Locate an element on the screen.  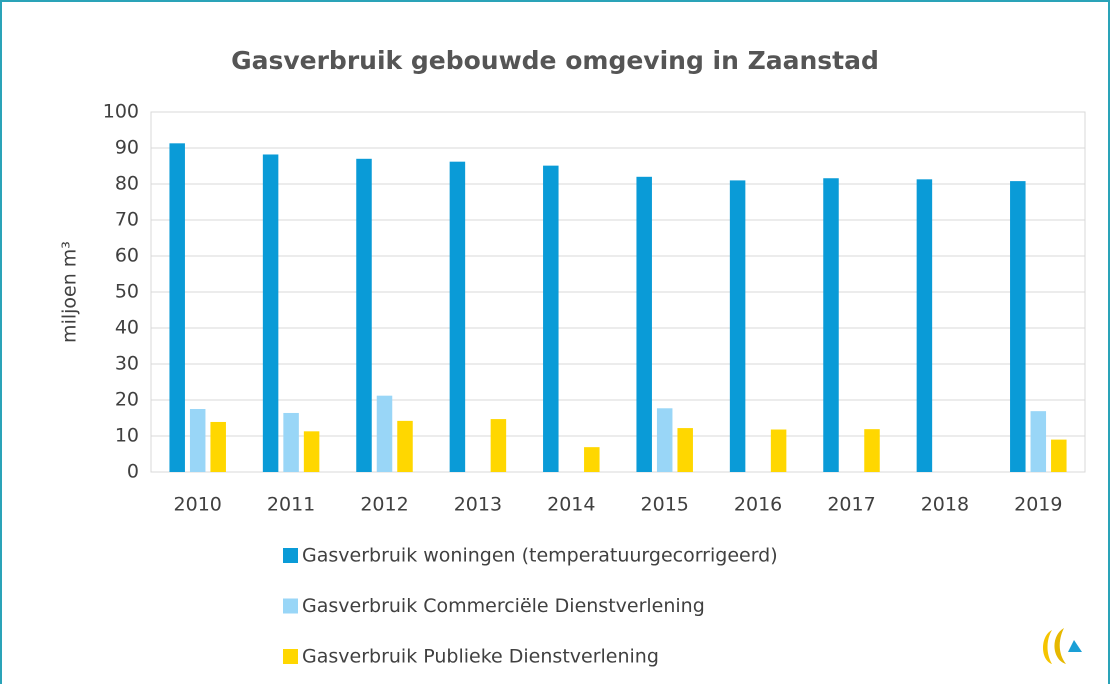
x-tick-label: 2011 is located at coordinates (291, 505).